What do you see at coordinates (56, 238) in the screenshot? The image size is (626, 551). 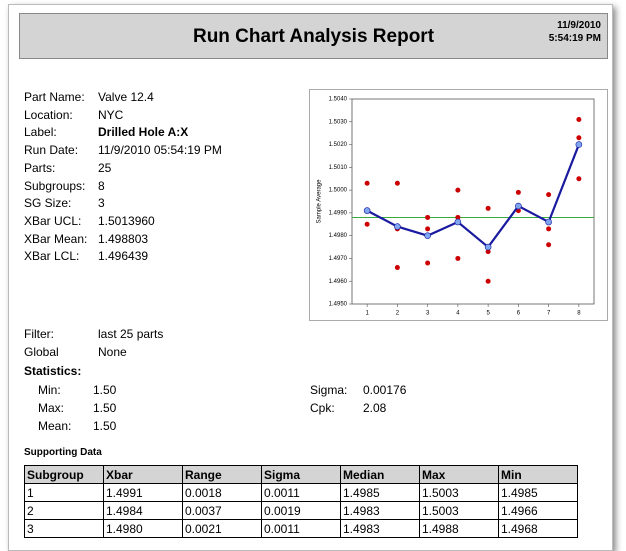 I see `detail-label: XBar Mean:` at bounding box center [56, 238].